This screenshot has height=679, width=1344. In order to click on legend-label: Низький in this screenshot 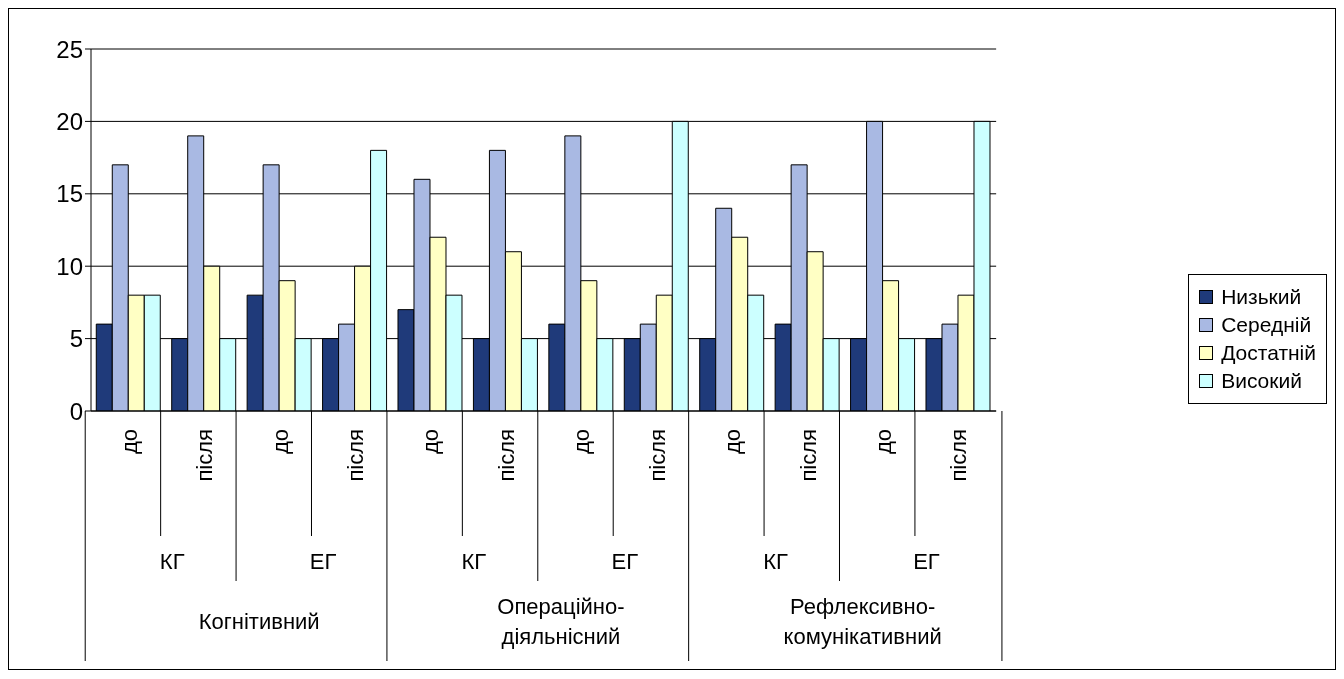, I will do `click(1261, 297)`.